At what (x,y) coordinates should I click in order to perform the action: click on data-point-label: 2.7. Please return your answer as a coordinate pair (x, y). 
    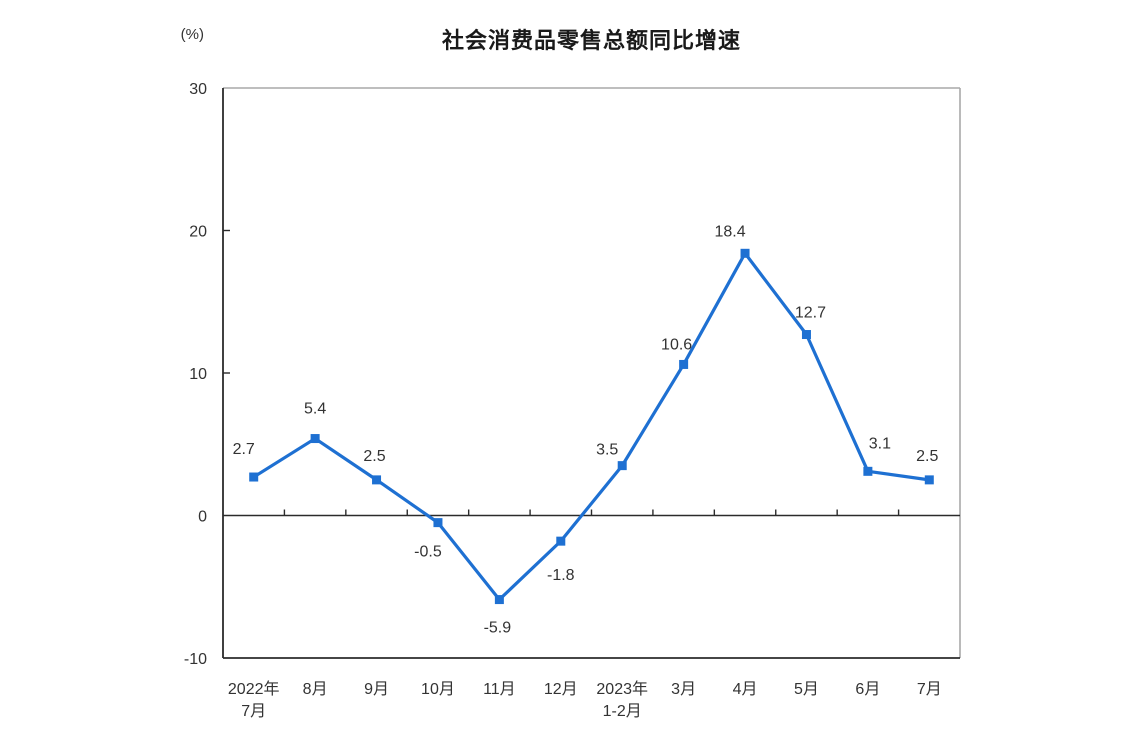
    Looking at the image, I should click on (244, 449).